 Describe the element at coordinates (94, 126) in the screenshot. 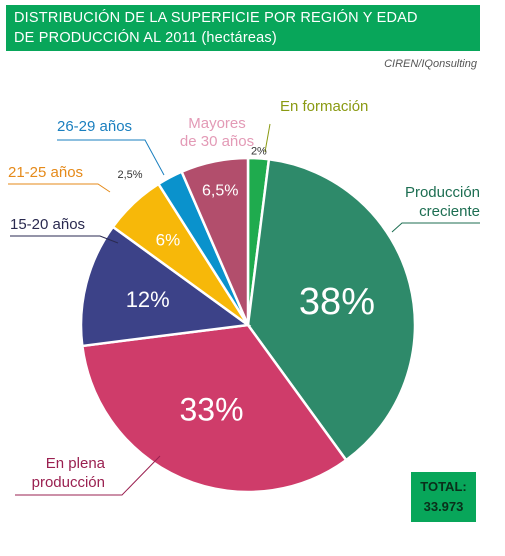

I see `category-label-26_29: 26-29 años` at that location.